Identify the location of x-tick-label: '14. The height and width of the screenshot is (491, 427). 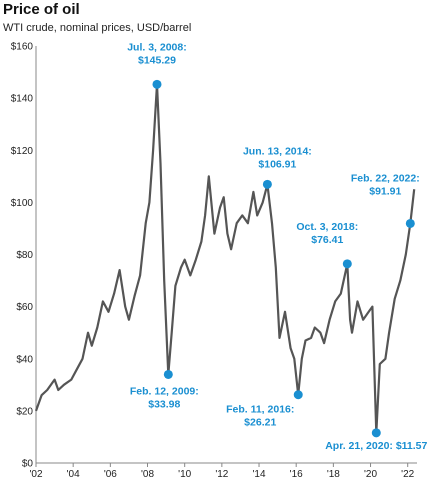
(259, 474).